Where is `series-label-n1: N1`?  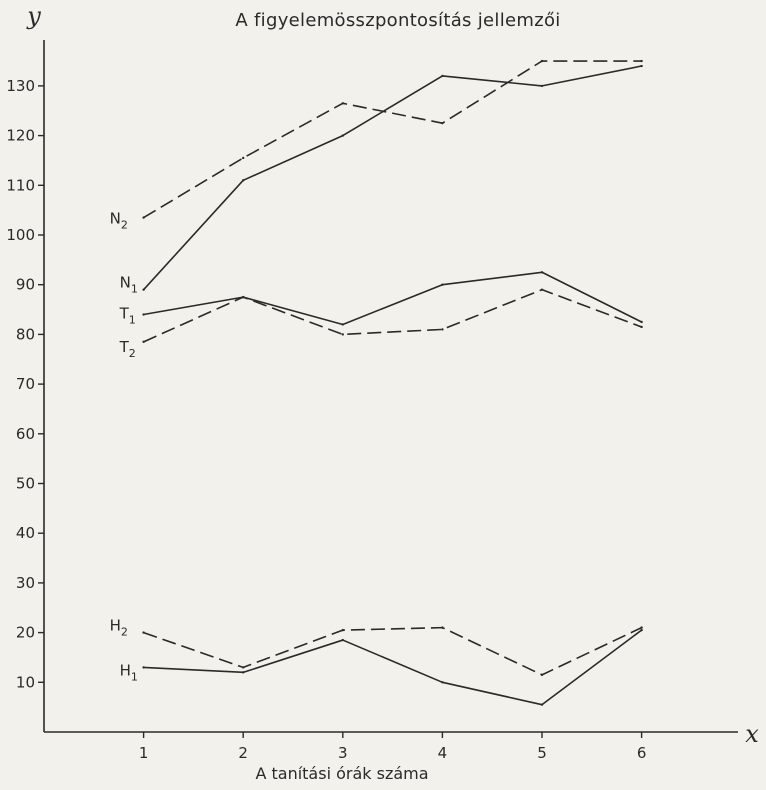
series-label-n1: N1 is located at coordinates (129, 285).